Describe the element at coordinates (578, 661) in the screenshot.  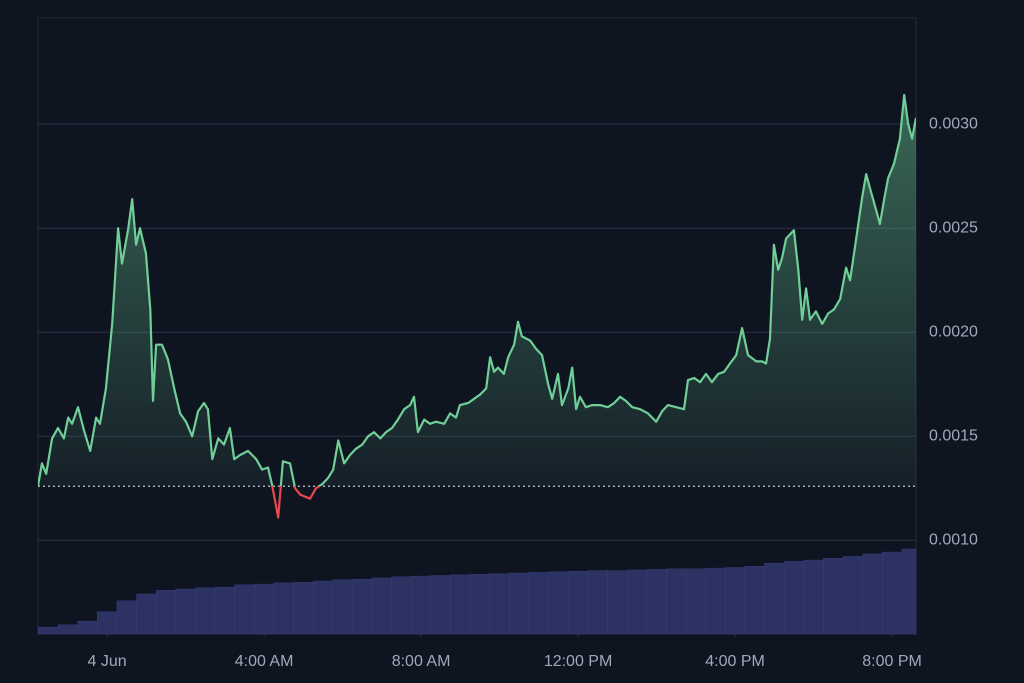
I see `x-tick-label: 12:00 PM` at that location.